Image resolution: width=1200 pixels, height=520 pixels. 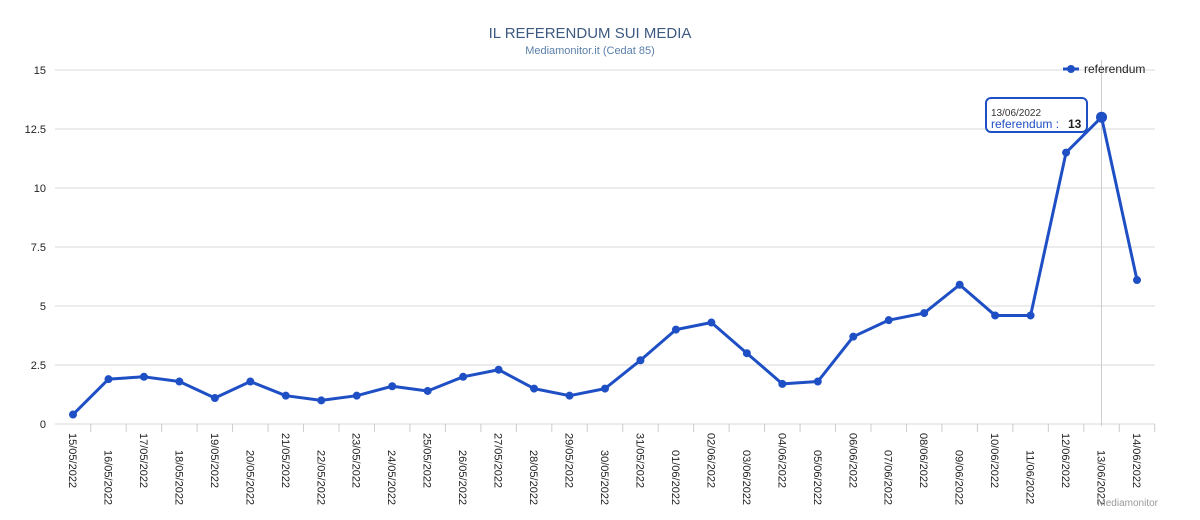 What do you see at coordinates (320, 477) in the screenshot?
I see `x-tick-label: 22/05/2022` at bounding box center [320, 477].